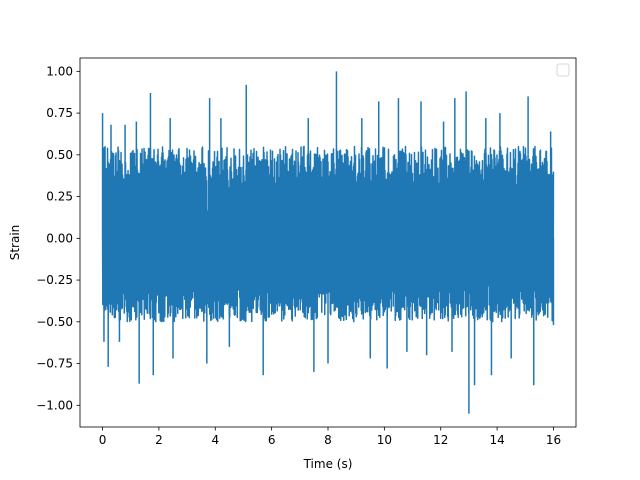  Describe the element at coordinates (54, 322) in the screenshot. I see `y-tick-label: −0.50` at that location.